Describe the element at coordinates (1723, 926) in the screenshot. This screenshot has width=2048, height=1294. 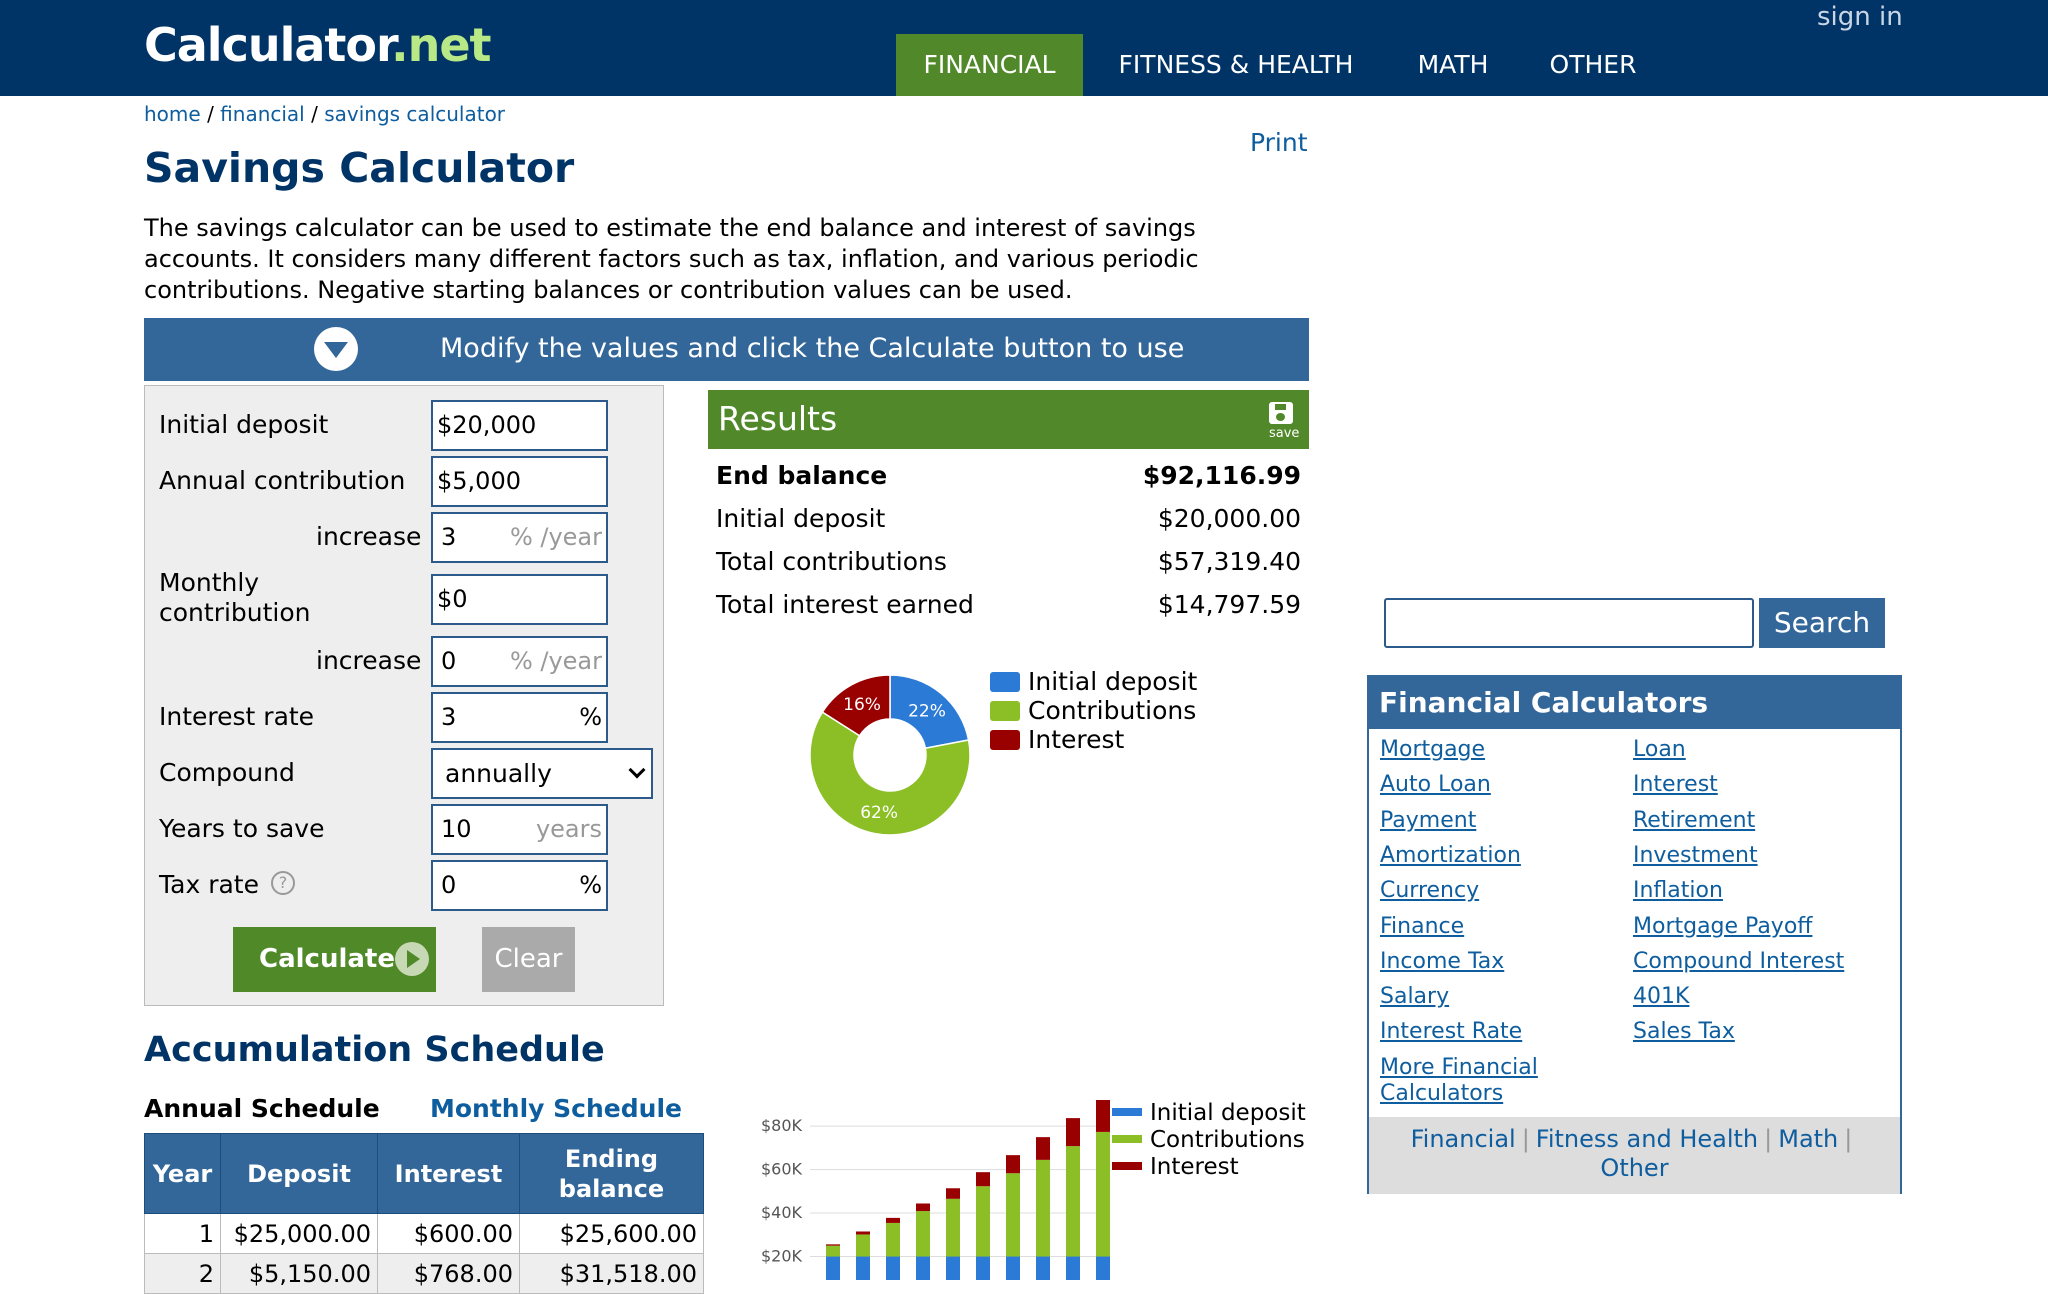
I see `financial-link-mortgage-payoff: Mortgage Payoff` at that location.